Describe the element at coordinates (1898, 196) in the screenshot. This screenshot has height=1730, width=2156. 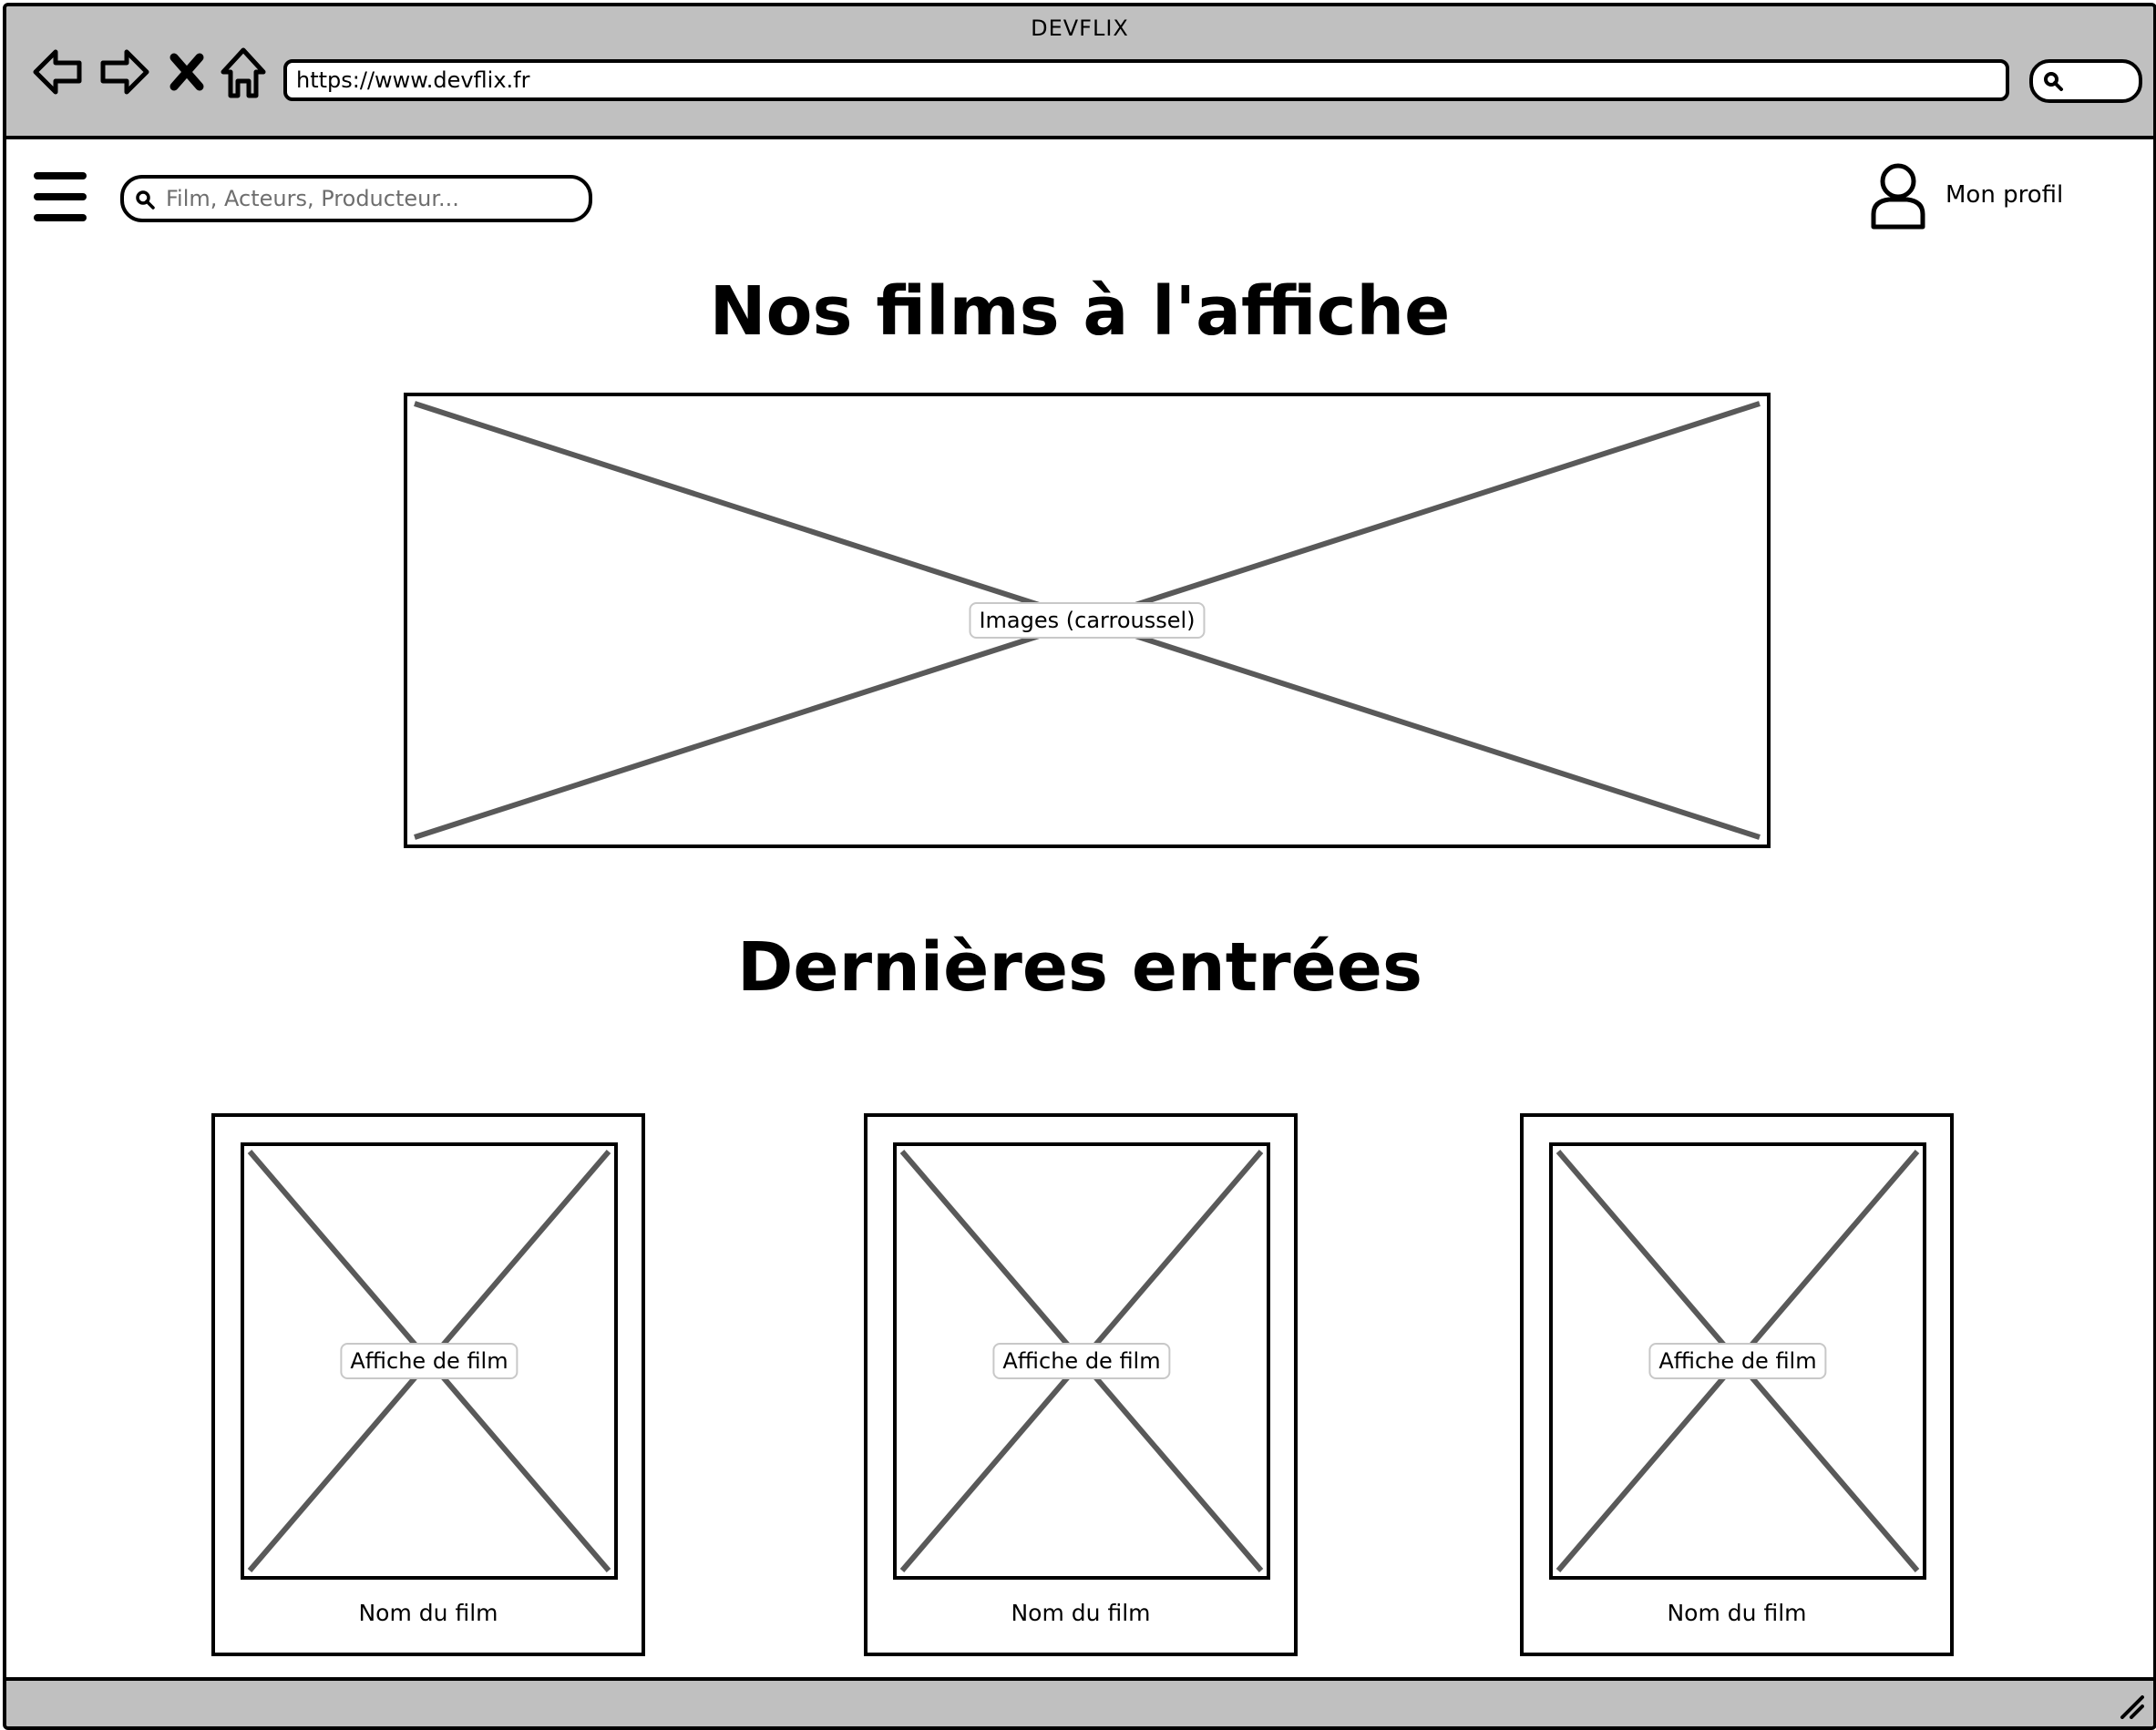
I see `user-icon` at that location.